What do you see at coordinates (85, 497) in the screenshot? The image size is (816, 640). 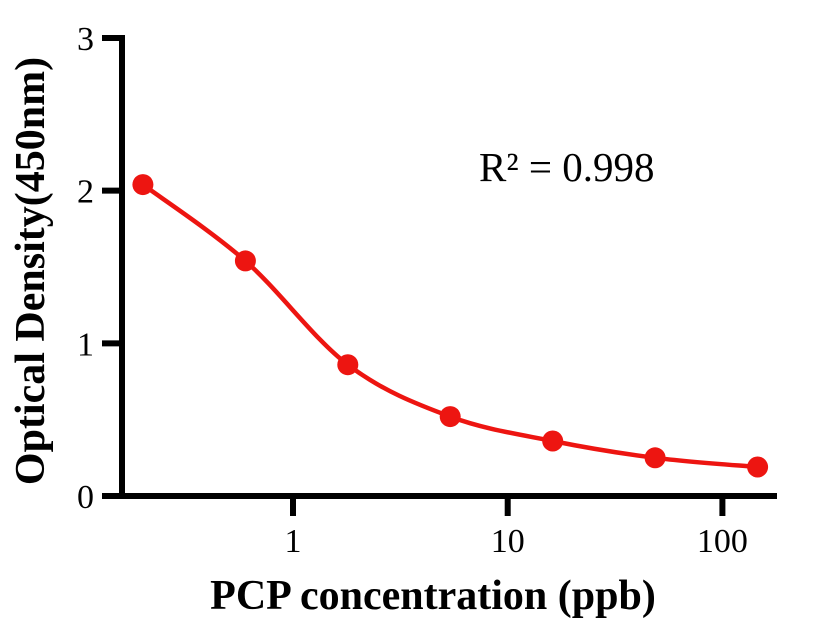 I see `y-tick-label: 0` at bounding box center [85, 497].